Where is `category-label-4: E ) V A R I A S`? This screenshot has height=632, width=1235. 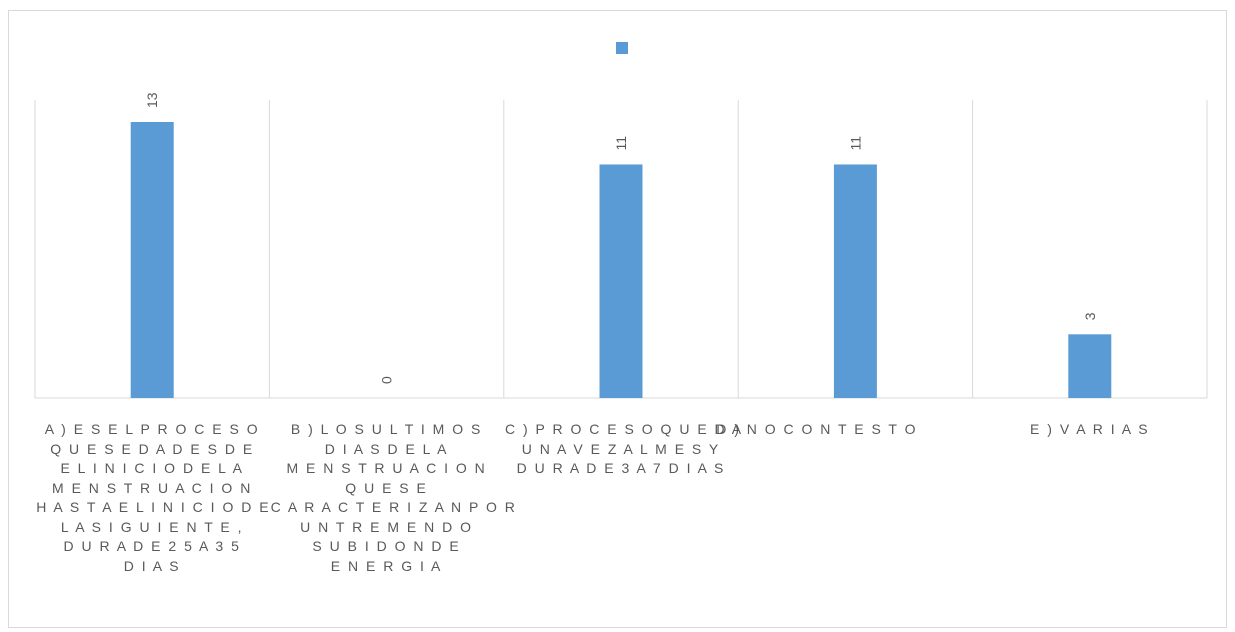 category-label-4: E ) V A R I A S is located at coordinates (1090, 430).